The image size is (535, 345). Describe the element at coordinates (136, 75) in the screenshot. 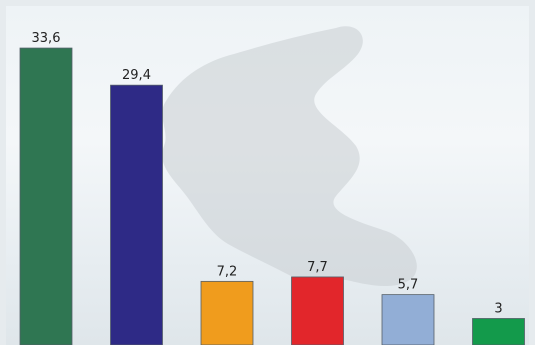

I see `value-label-2: 29,4` at that location.